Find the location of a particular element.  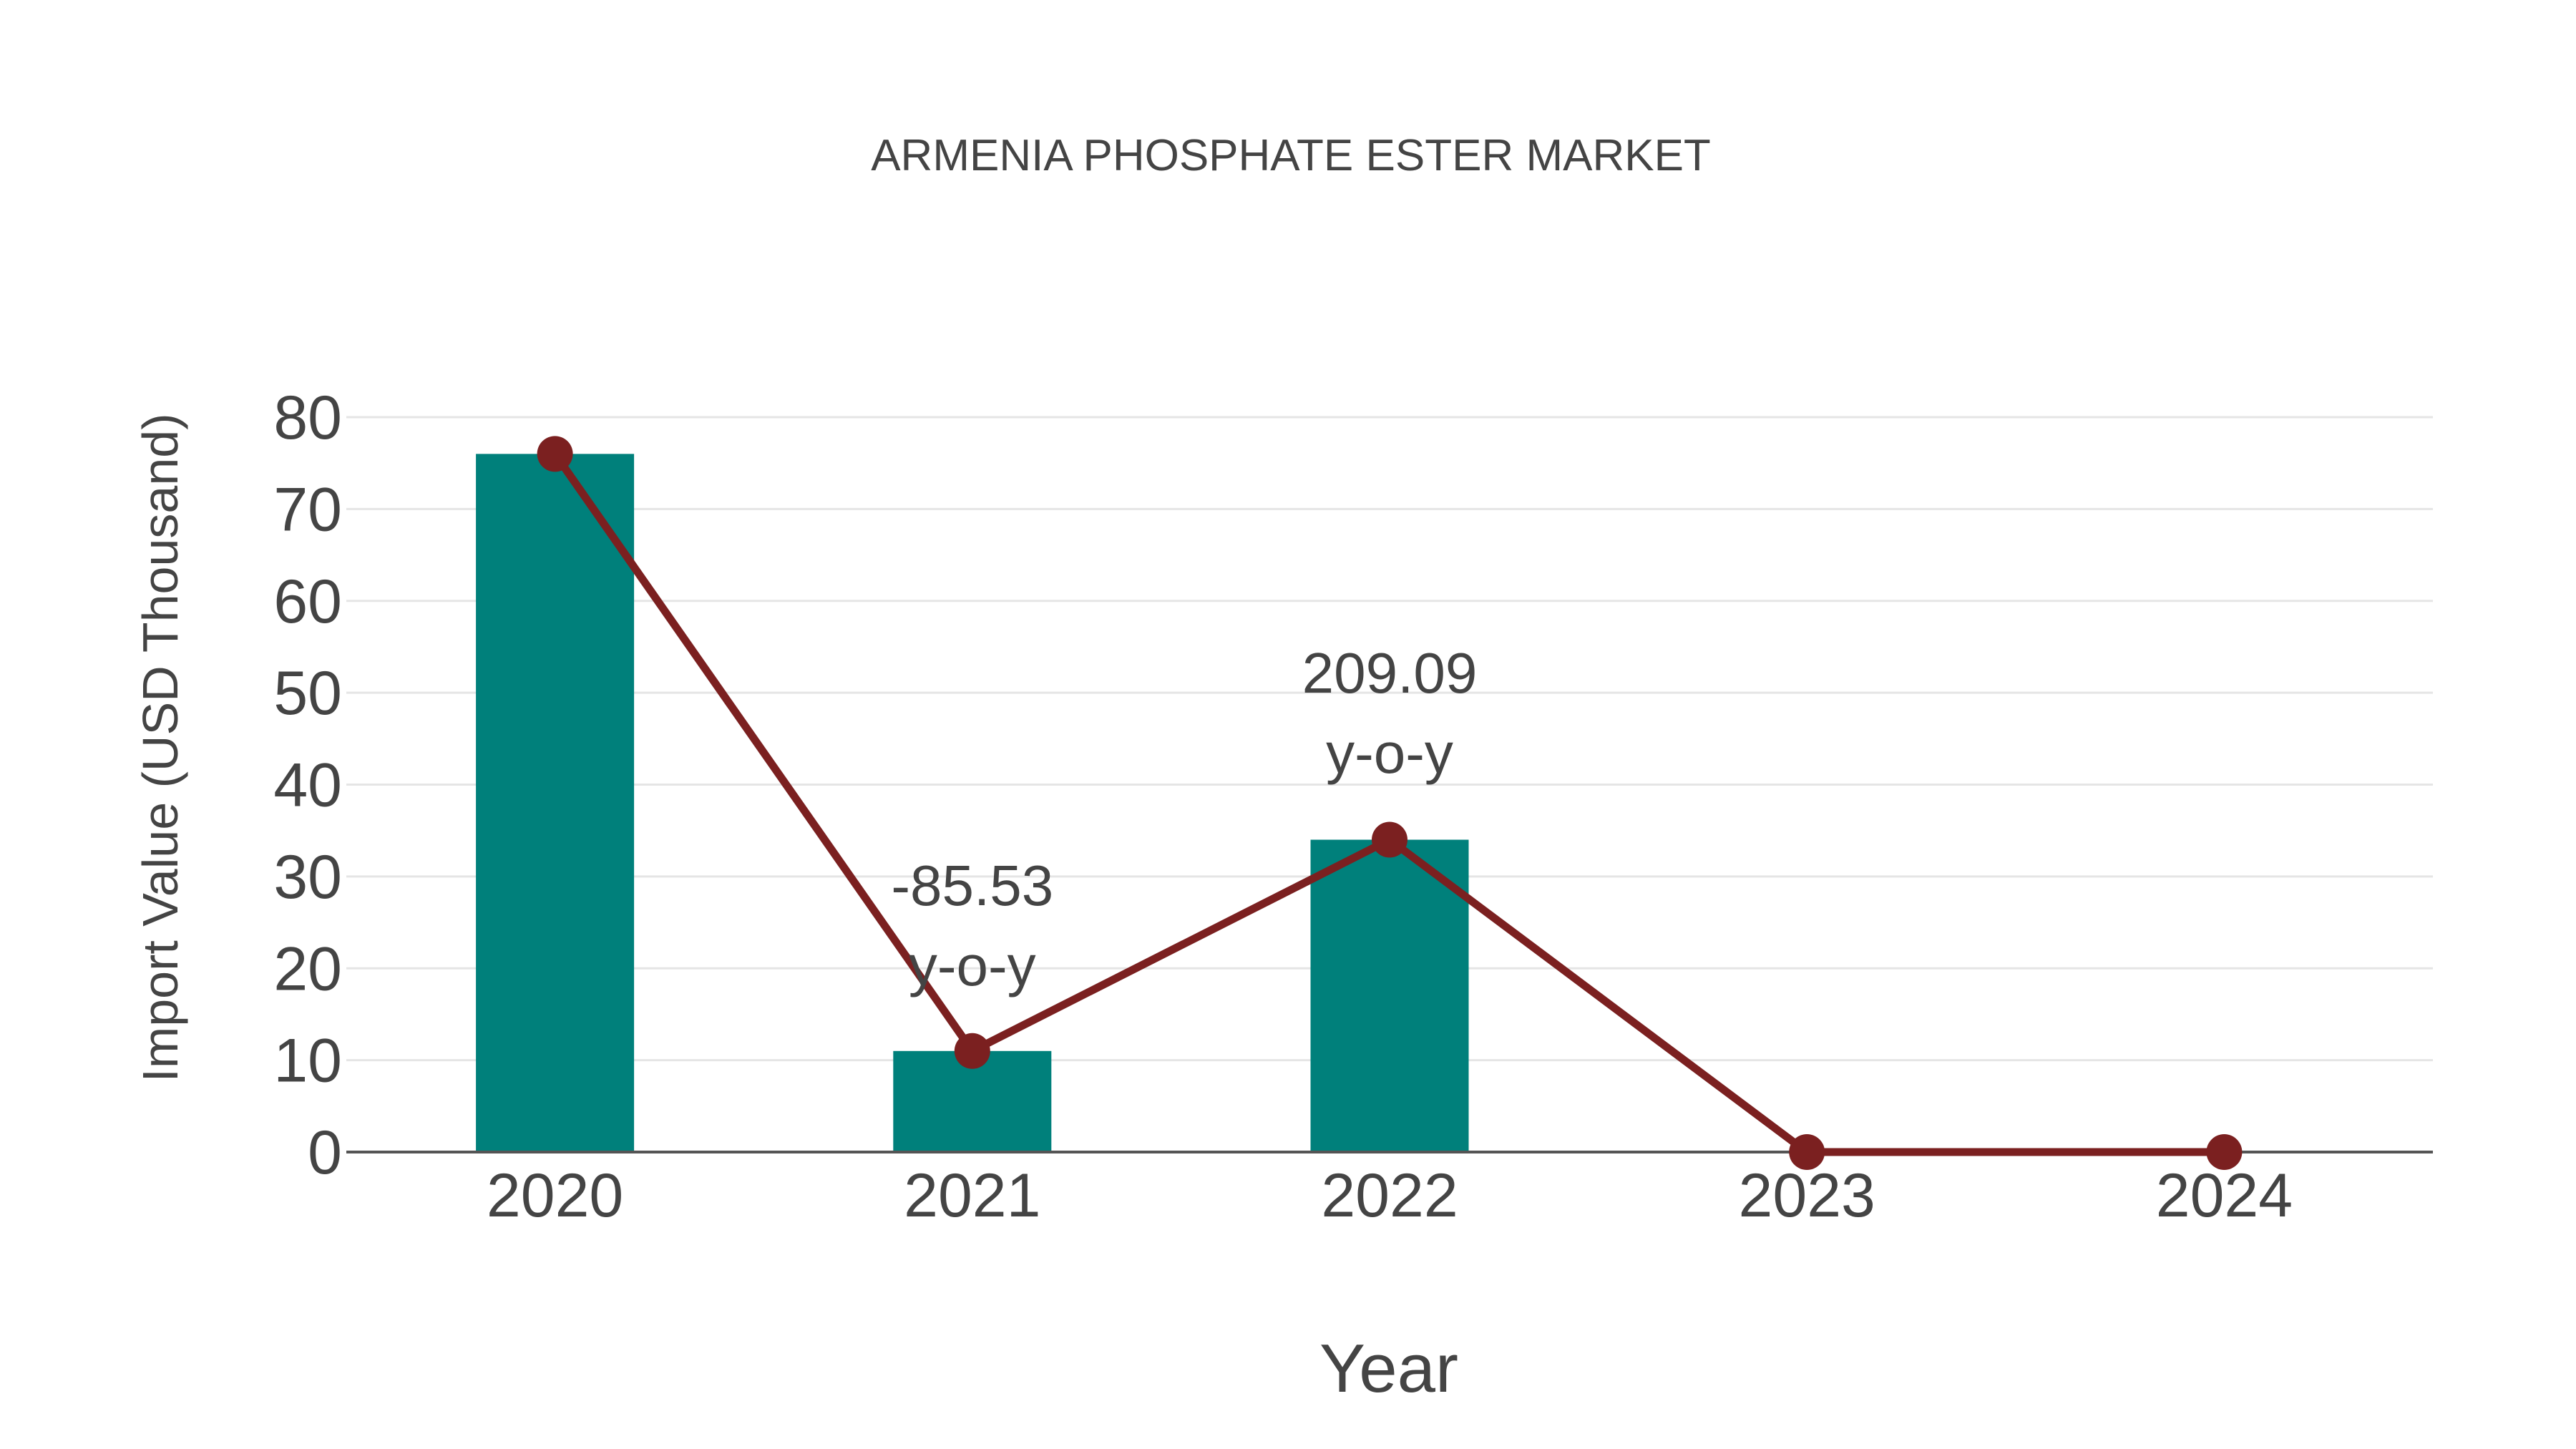

yoy-value: -85.53 is located at coordinates (972, 885).